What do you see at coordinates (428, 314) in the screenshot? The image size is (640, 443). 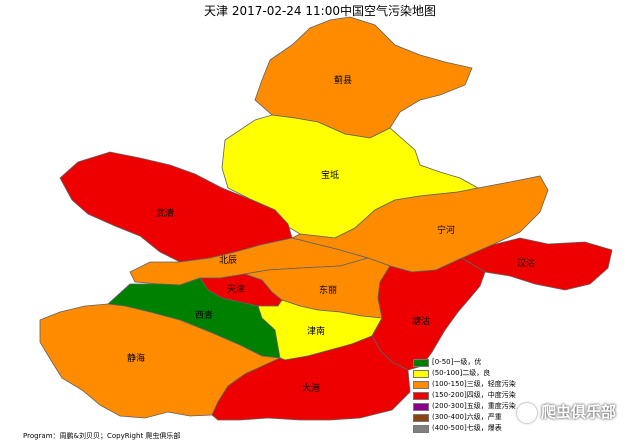 I see `district-tanggu` at bounding box center [428, 314].